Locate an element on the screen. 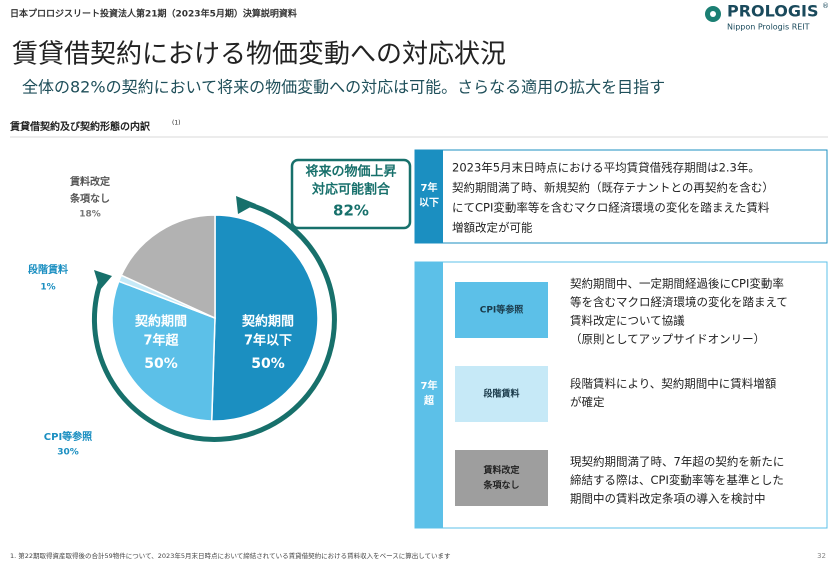  panel-text: 契約期間満了時、新規契約（既存テナントとの再契約を含む） is located at coordinates (613, 188).